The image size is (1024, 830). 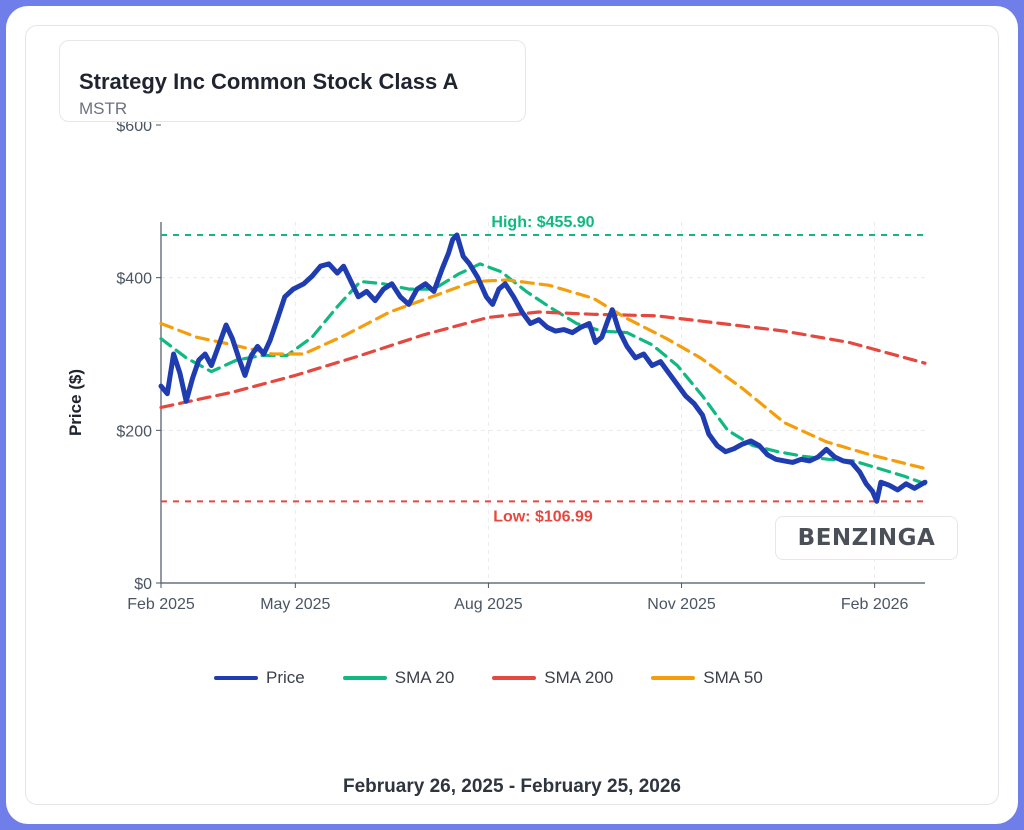 I want to click on y-axis-label: Price ($), so click(x=75, y=402).